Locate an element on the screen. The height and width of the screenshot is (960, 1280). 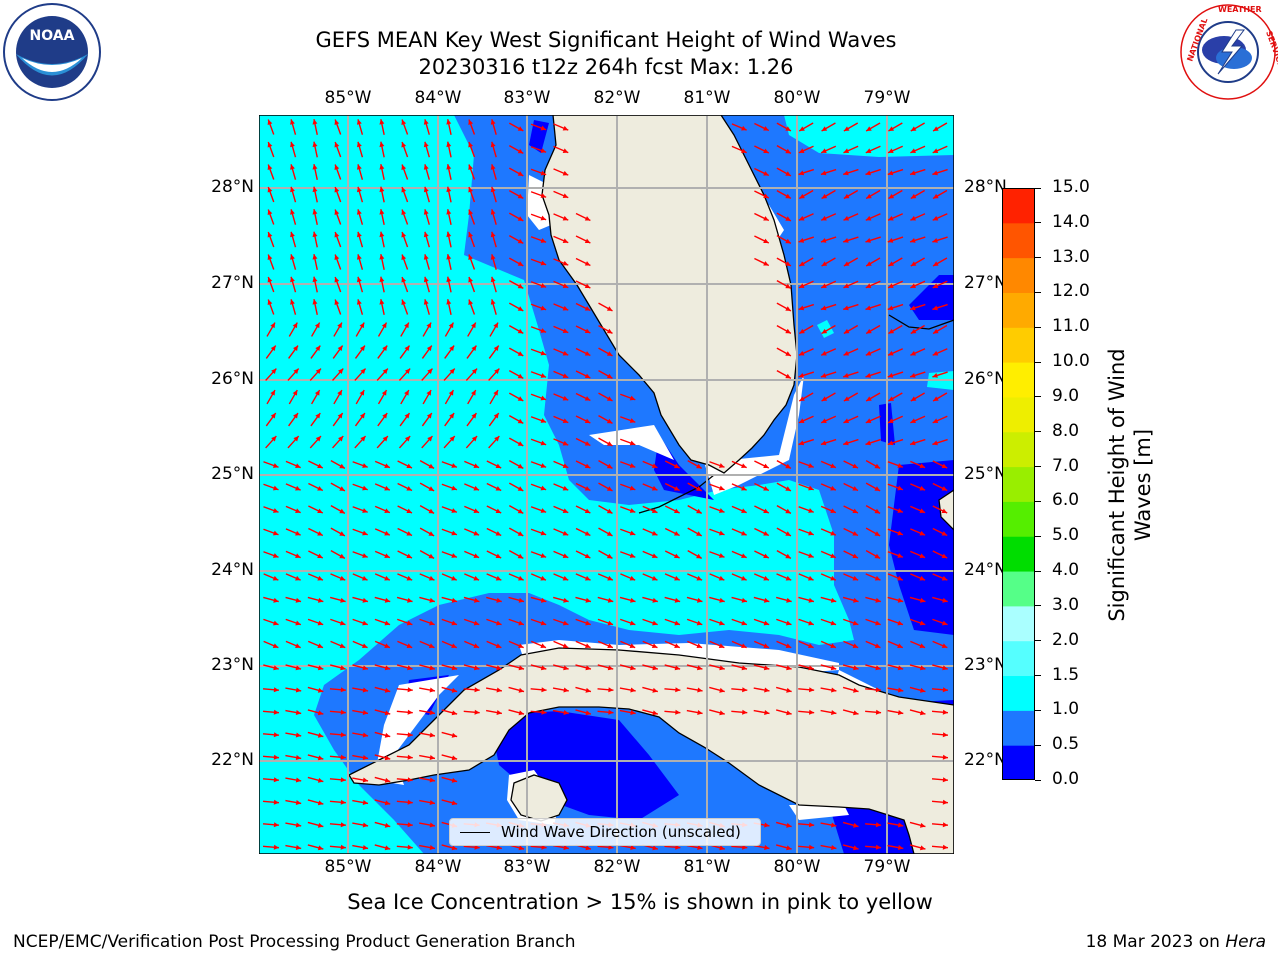
colorbar-tick-label: 0.0 is located at coordinates (1066, 779).